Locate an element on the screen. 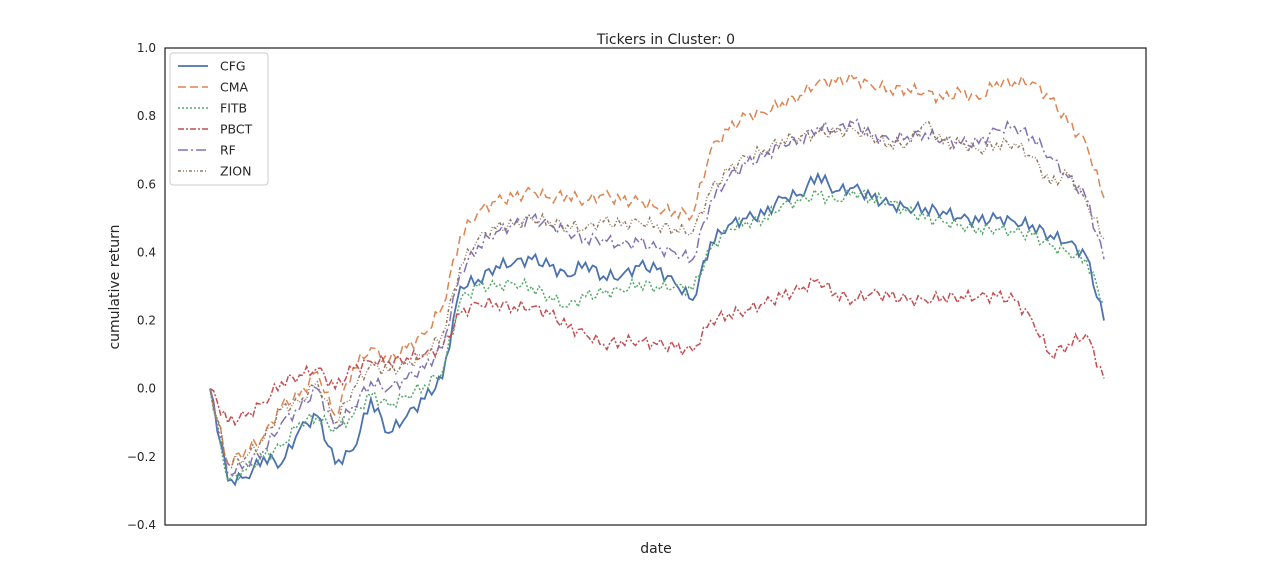  chart-title: Tickers in Cluster: 0 is located at coordinates (665, 40).